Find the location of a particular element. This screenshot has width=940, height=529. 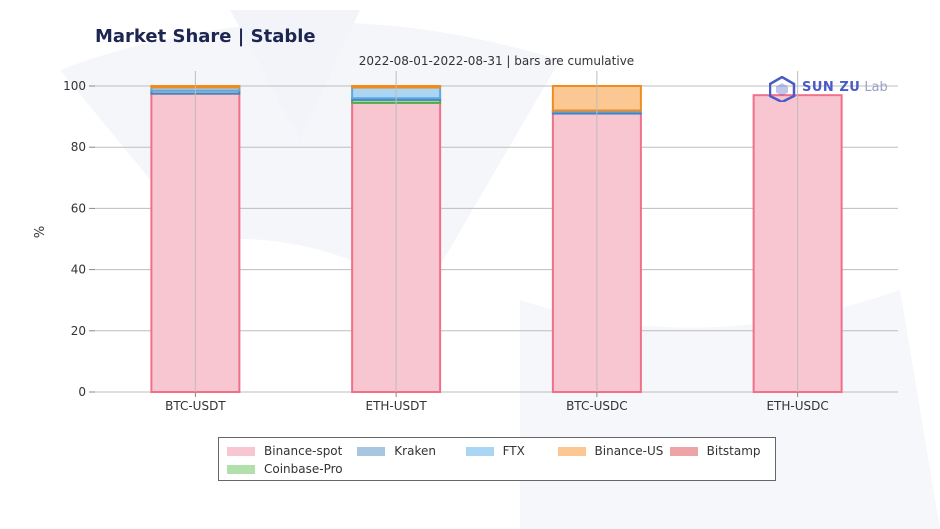

sun-zu-logo-icon is located at coordinates (782, 89).